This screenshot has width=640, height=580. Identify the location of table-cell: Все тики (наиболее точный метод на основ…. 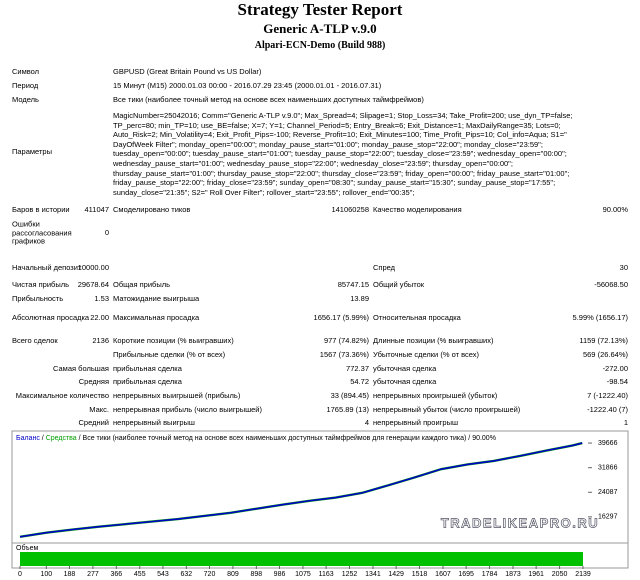
(268, 99).